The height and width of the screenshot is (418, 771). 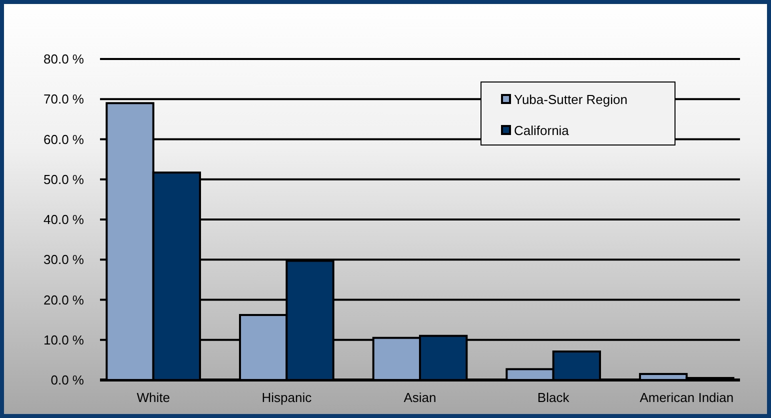 I want to click on x-tick-label: White, so click(x=153, y=397).